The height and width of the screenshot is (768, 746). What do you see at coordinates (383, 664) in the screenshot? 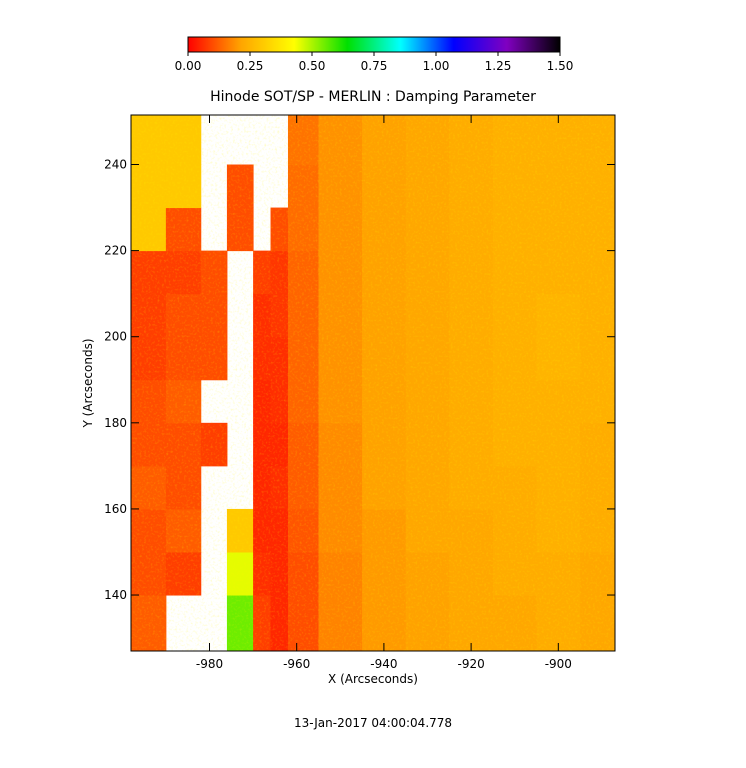
I see `x-tick-label: -940` at bounding box center [383, 664].